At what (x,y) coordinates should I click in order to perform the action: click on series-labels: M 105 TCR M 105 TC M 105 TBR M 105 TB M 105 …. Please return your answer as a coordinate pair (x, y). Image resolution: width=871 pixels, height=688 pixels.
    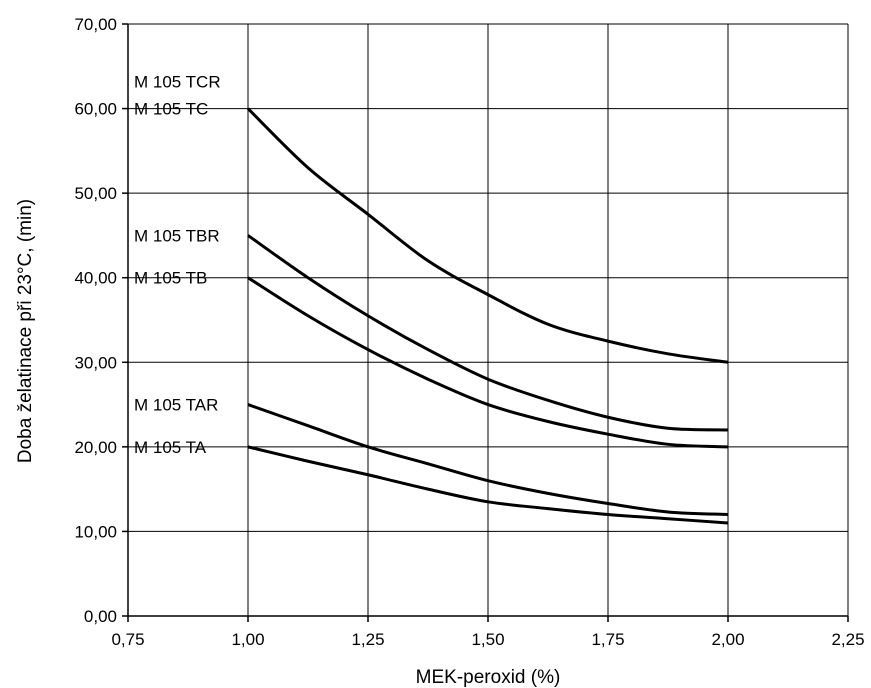
    Looking at the image, I should click on (177, 265).